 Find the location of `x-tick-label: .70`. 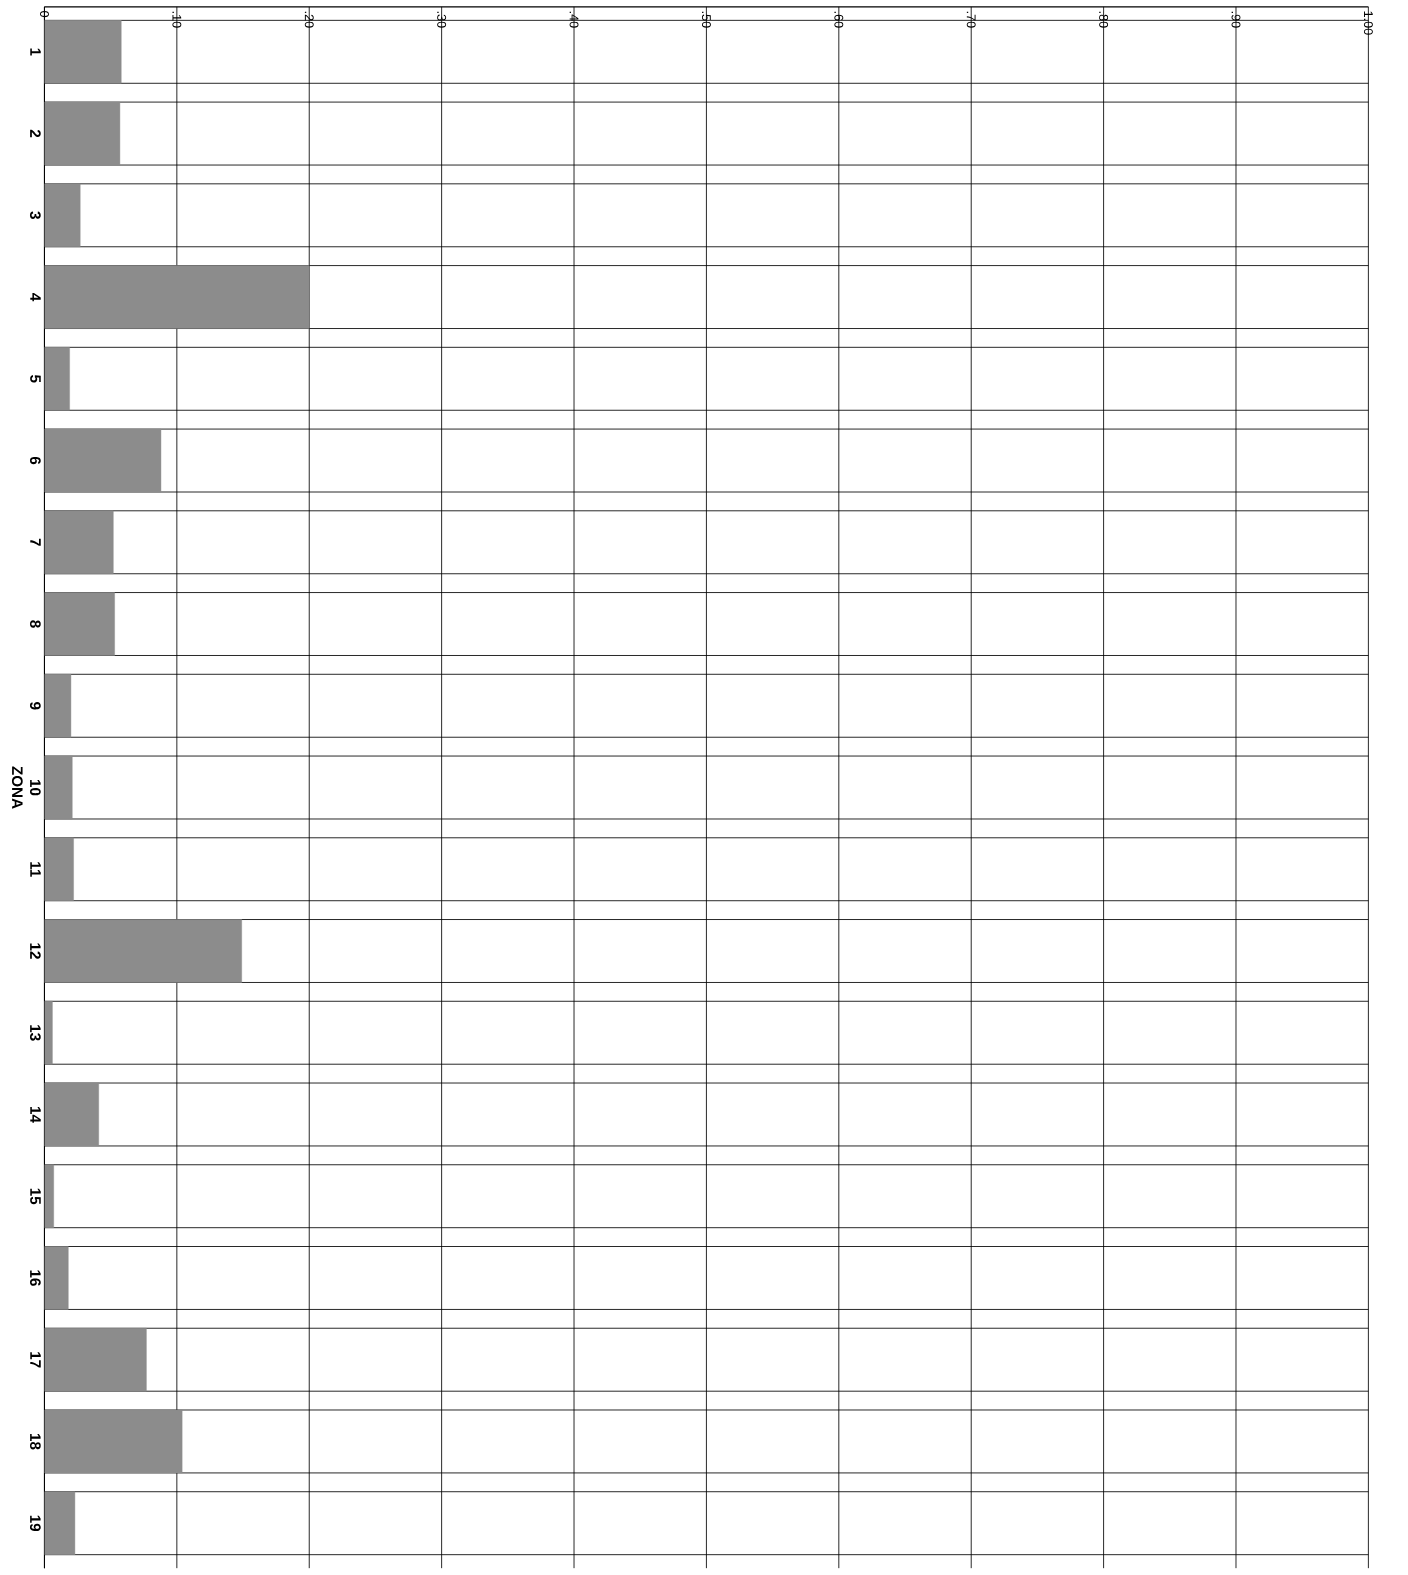

x-tick-label: .70 is located at coordinates (971, 19).